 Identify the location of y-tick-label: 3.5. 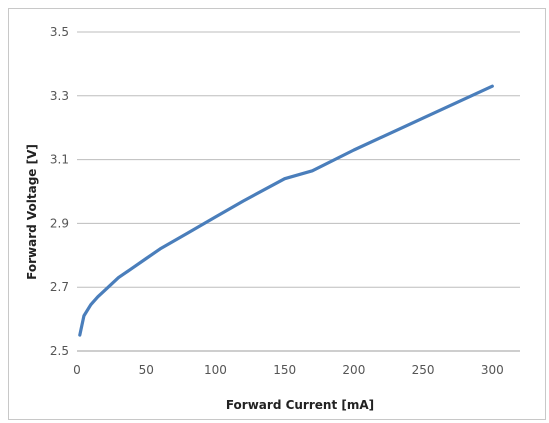
(59, 32).